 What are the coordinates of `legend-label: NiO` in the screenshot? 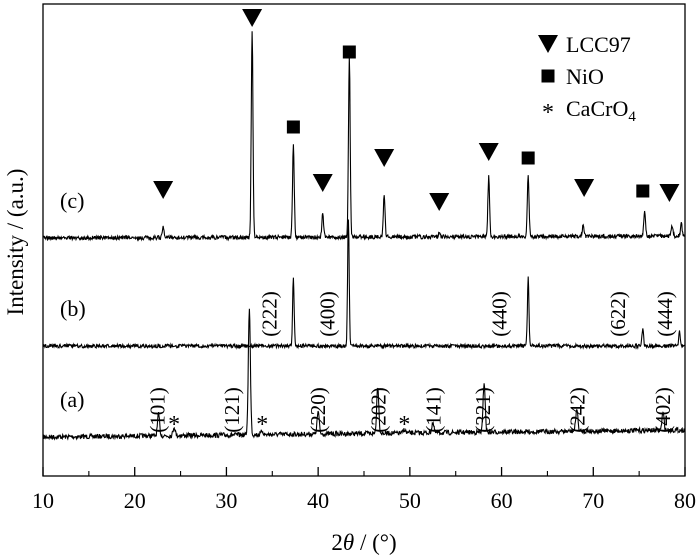 It's located at (585, 76).